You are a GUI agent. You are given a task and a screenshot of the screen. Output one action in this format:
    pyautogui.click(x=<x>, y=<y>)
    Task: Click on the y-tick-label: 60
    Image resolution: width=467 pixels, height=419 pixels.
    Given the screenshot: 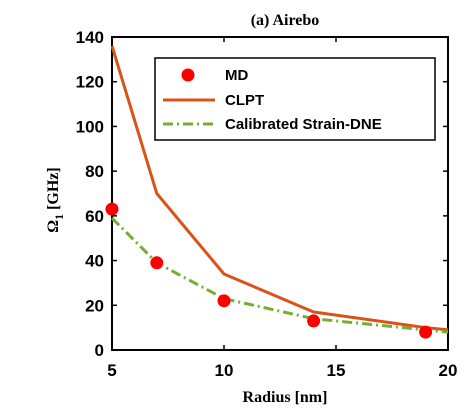 What is the action you would take?
    pyautogui.click(x=94, y=216)
    